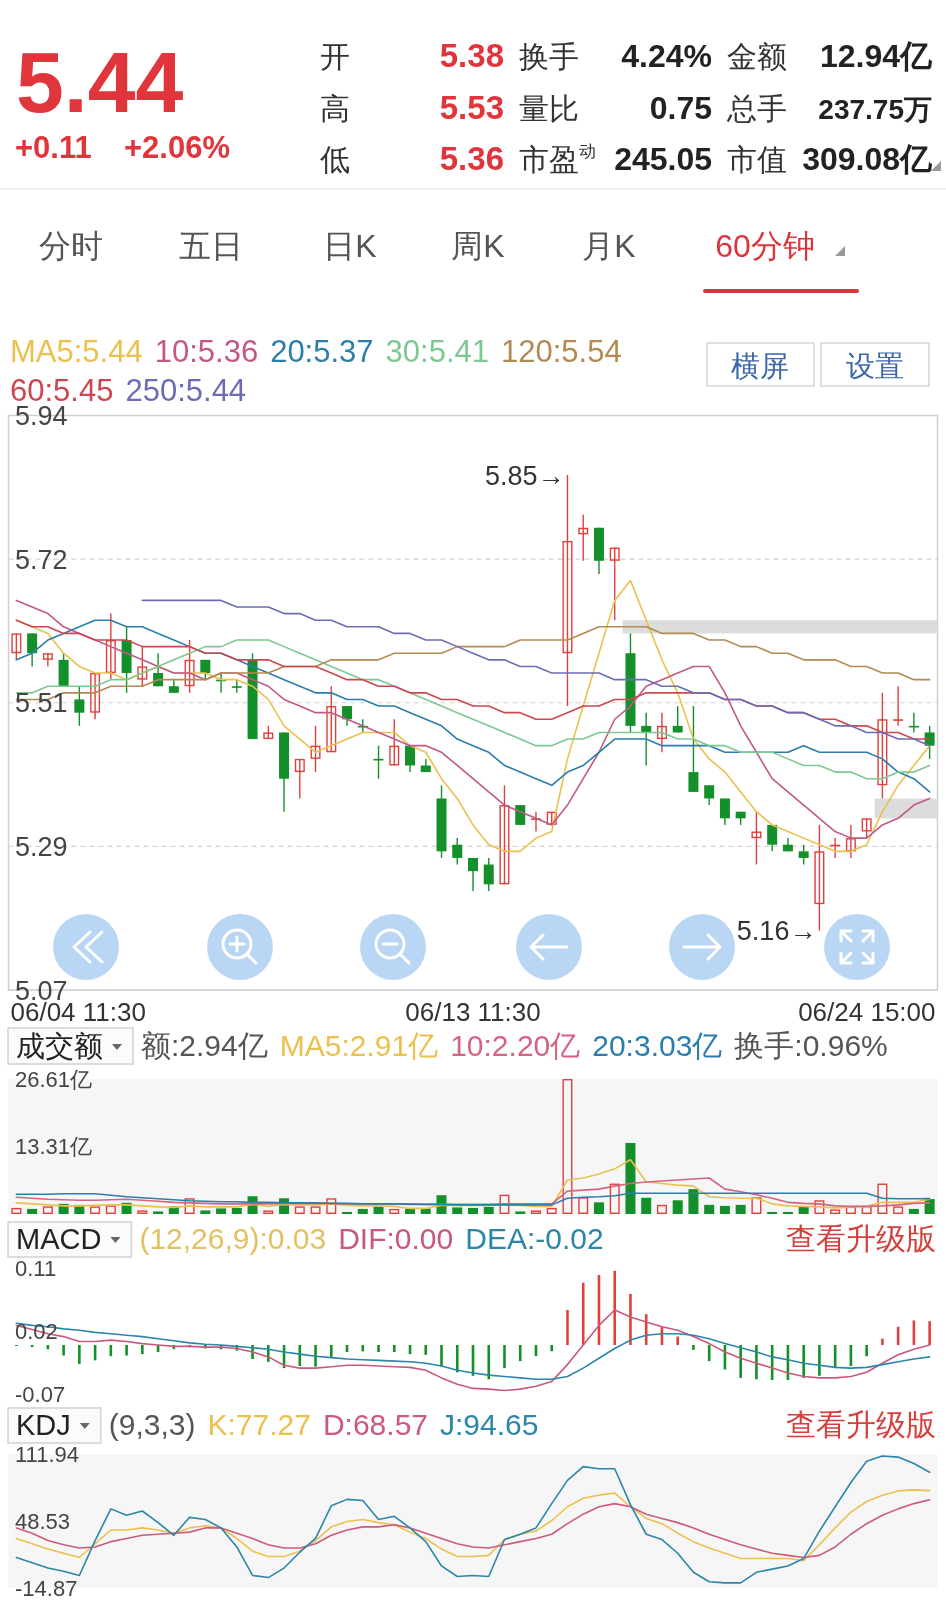 Image resolution: width=946 pixels, height=1623 pixels. I want to click on text: 设置, so click(875, 366).